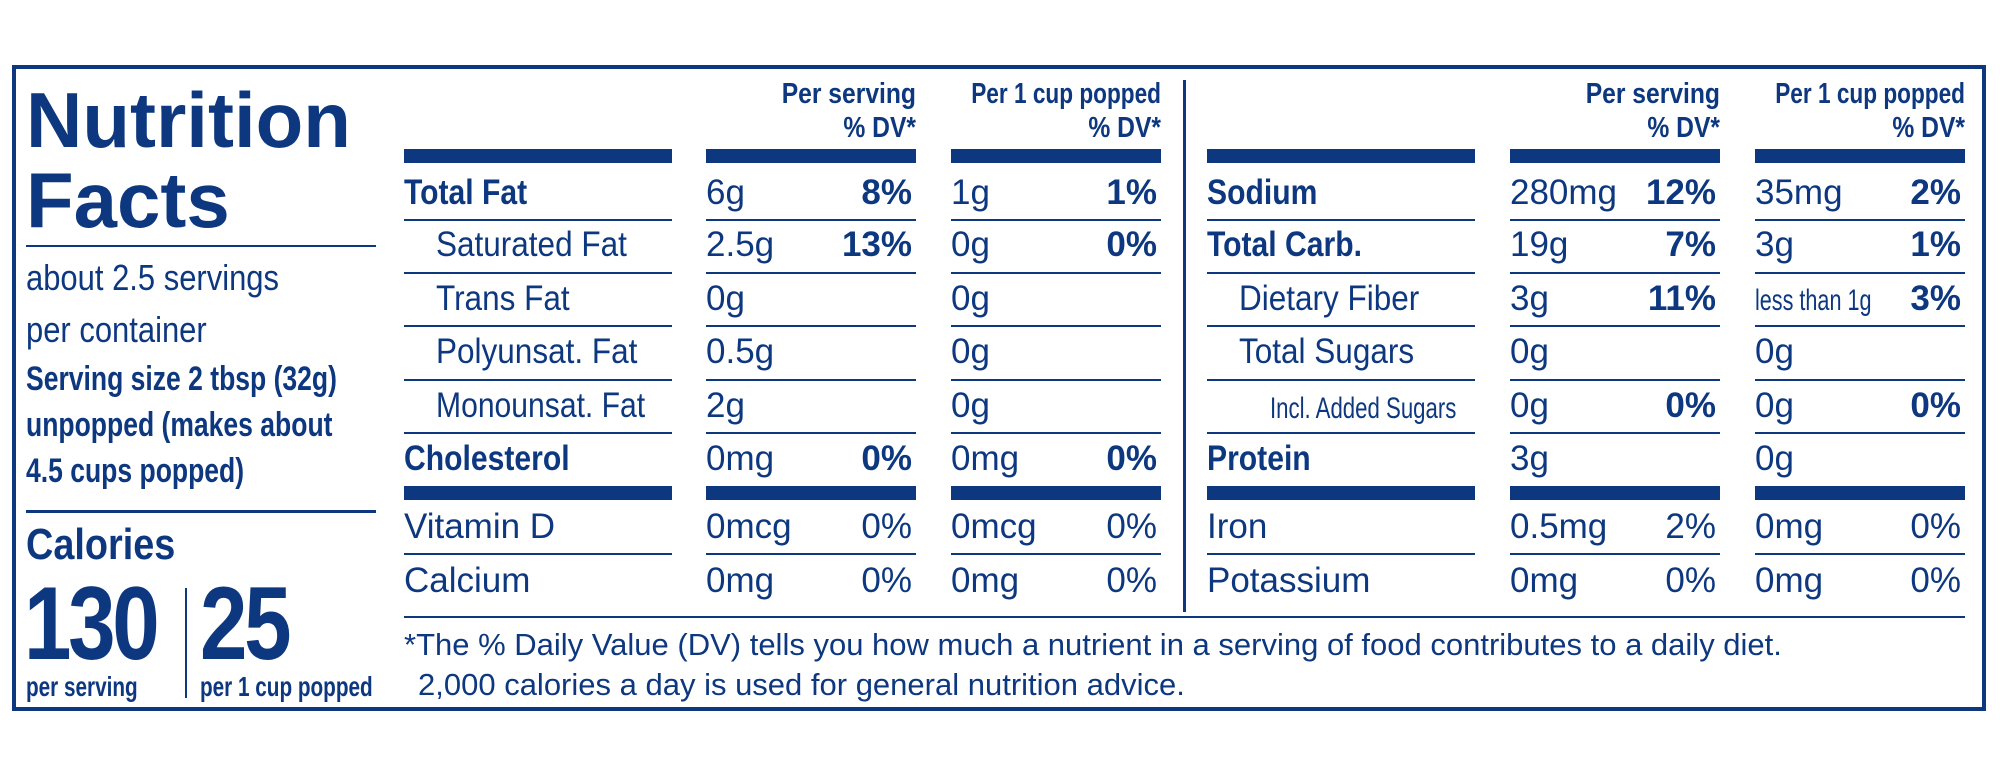 The height and width of the screenshot is (781, 2000). What do you see at coordinates (181, 379) in the screenshot?
I see `serving-size-line-1: Serving size 2 tbsp (32g)` at bounding box center [181, 379].